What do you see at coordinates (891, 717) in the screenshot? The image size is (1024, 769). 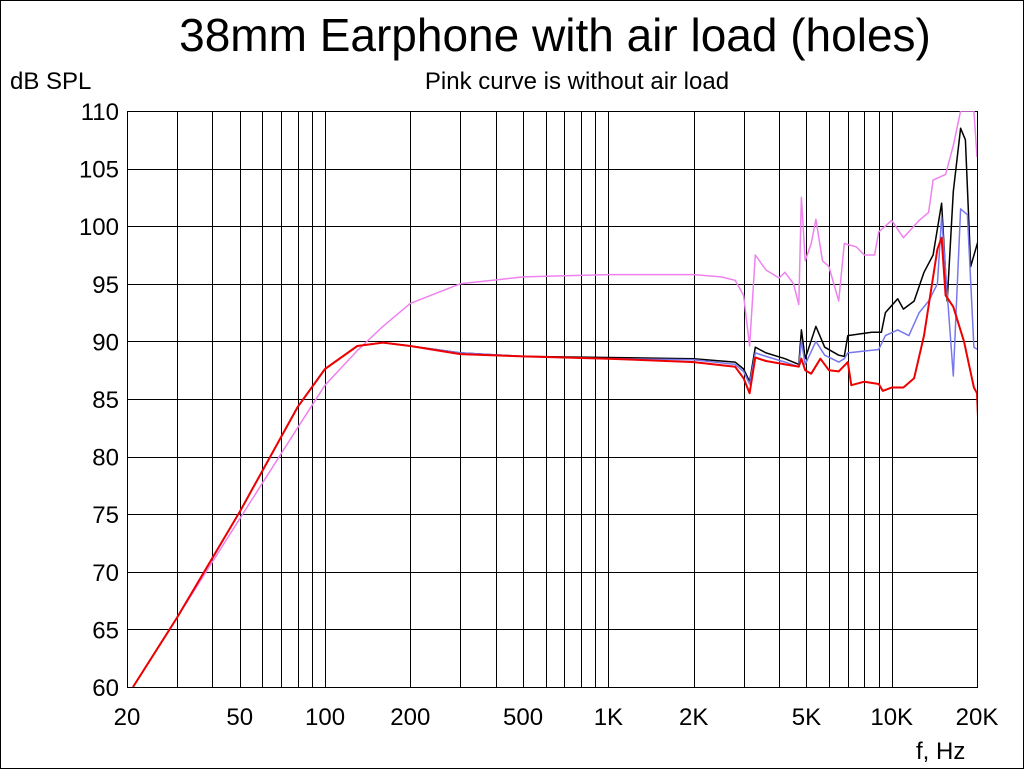 I see `x-tick-label: 10K` at bounding box center [891, 717].